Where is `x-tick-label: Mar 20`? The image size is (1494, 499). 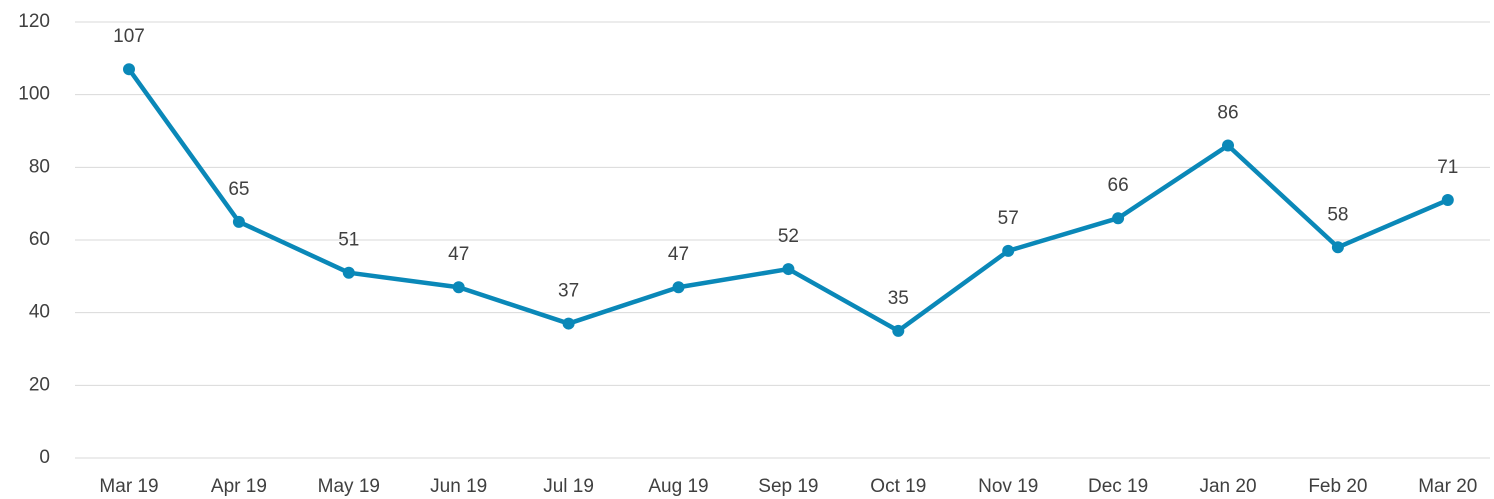 x-tick-label: Mar 20 is located at coordinates (1447, 486).